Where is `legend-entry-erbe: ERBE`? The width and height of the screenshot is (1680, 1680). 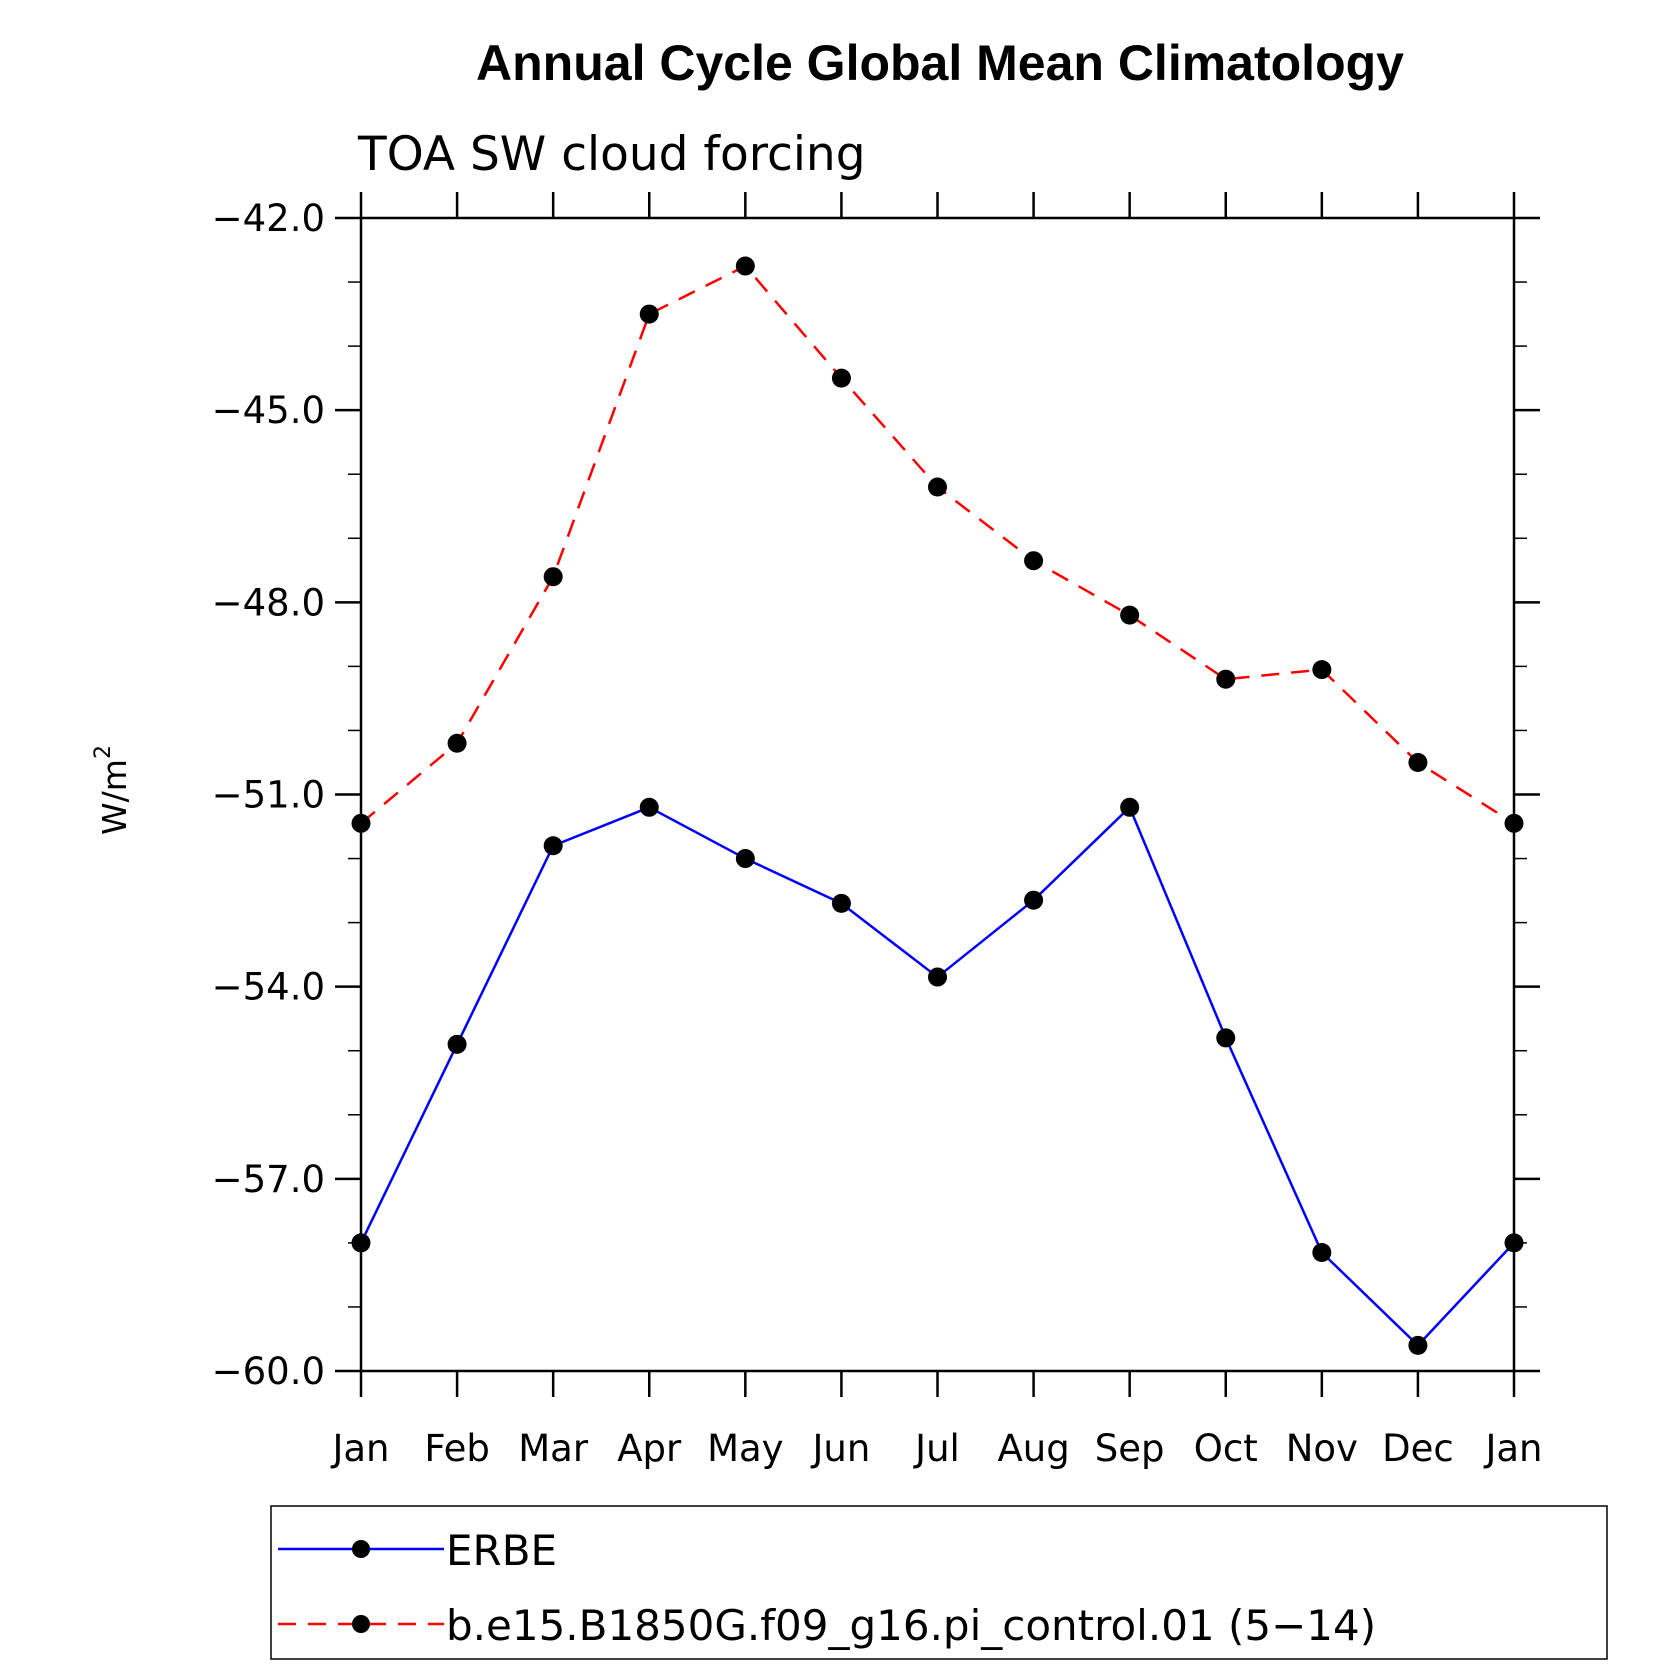 legend-entry-erbe: ERBE is located at coordinates (417, 1550).